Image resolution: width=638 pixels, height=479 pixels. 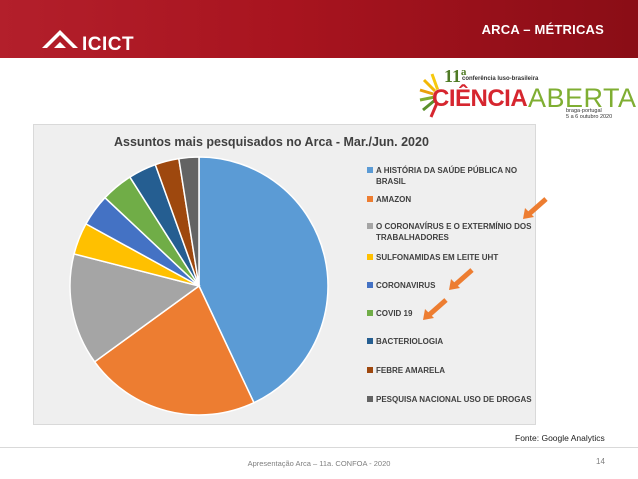 I want to click on sunburst-icon, so click(x=433, y=95).